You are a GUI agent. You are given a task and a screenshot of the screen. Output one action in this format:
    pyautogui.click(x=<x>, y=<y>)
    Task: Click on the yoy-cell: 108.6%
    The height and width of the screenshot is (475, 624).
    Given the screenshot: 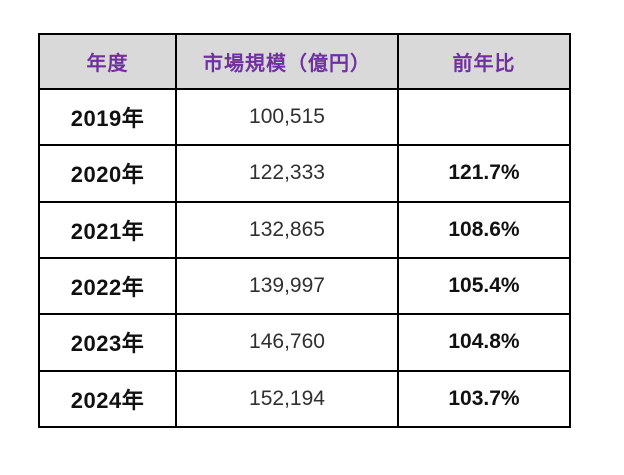 What is the action you would take?
    pyautogui.click(x=484, y=229)
    